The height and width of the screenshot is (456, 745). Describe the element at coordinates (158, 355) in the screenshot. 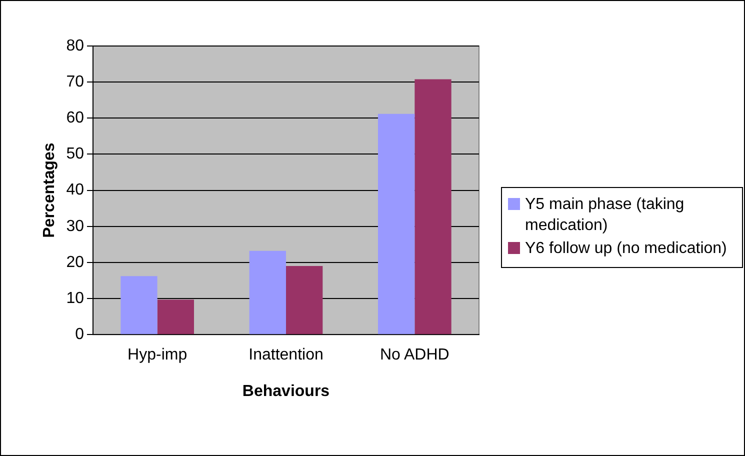

I see `x-tick-label: Hyp-imp` at that location.